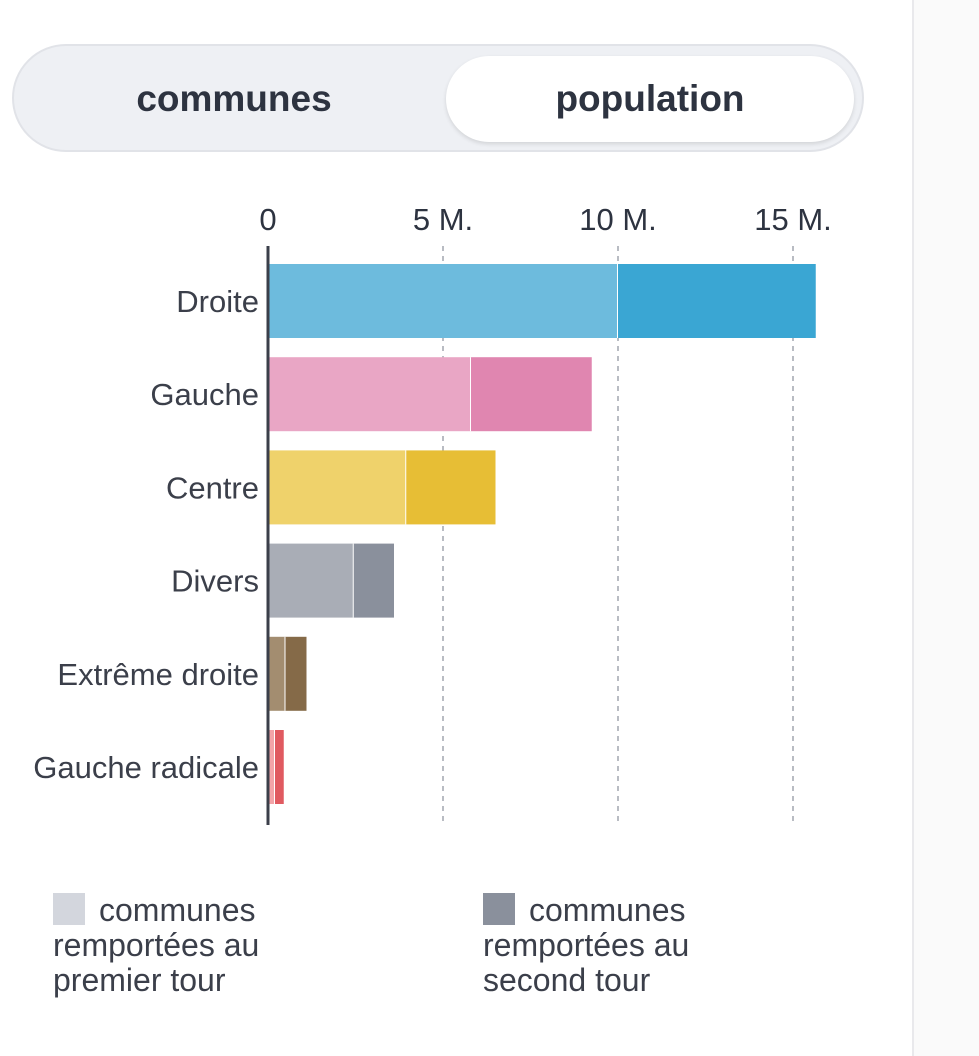 The width and height of the screenshot is (979, 1056). Describe the element at coordinates (212, 487) in the screenshot. I see `category-label: Centre` at that location.